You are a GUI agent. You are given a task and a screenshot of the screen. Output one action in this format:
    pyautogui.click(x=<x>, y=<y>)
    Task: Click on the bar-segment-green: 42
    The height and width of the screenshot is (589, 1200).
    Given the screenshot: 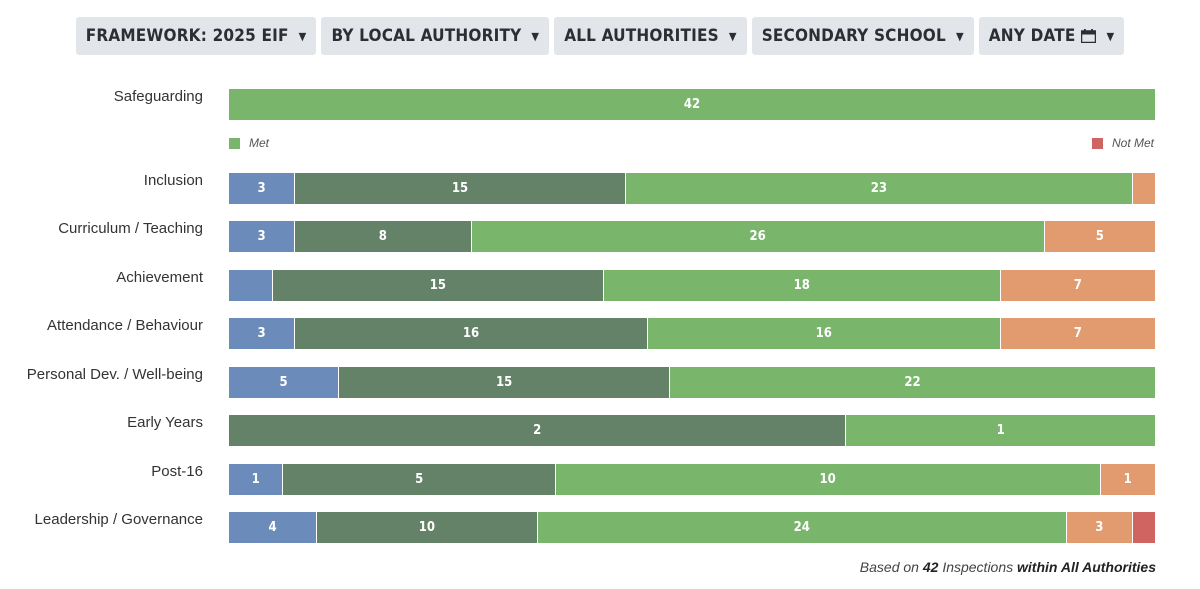 What is the action you would take?
    pyautogui.click(x=692, y=104)
    